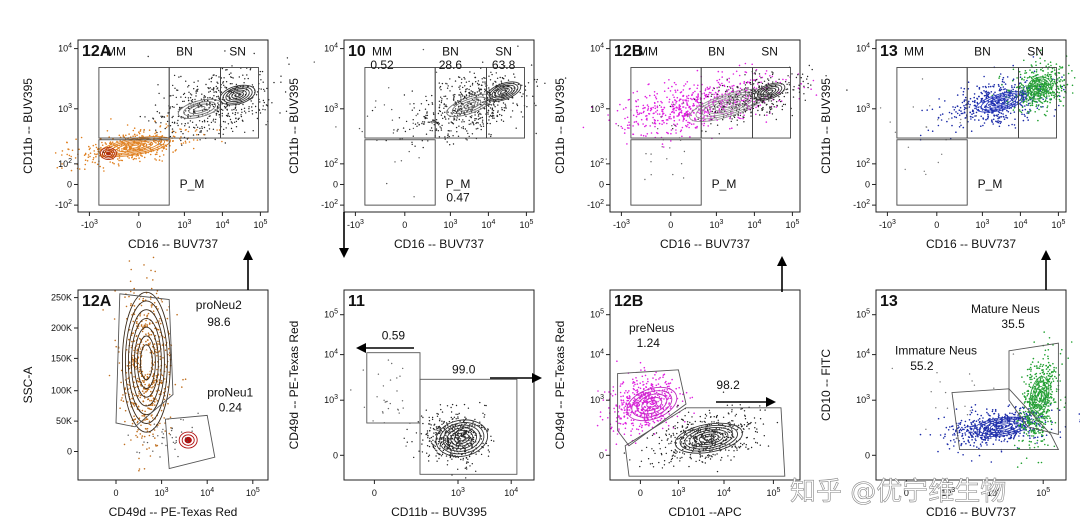 This screenshot has height=532, width=1080. Describe the element at coordinates (294, 126) in the screenshot. I see `y-axis-label: CD11b -- BUV395` at that location.